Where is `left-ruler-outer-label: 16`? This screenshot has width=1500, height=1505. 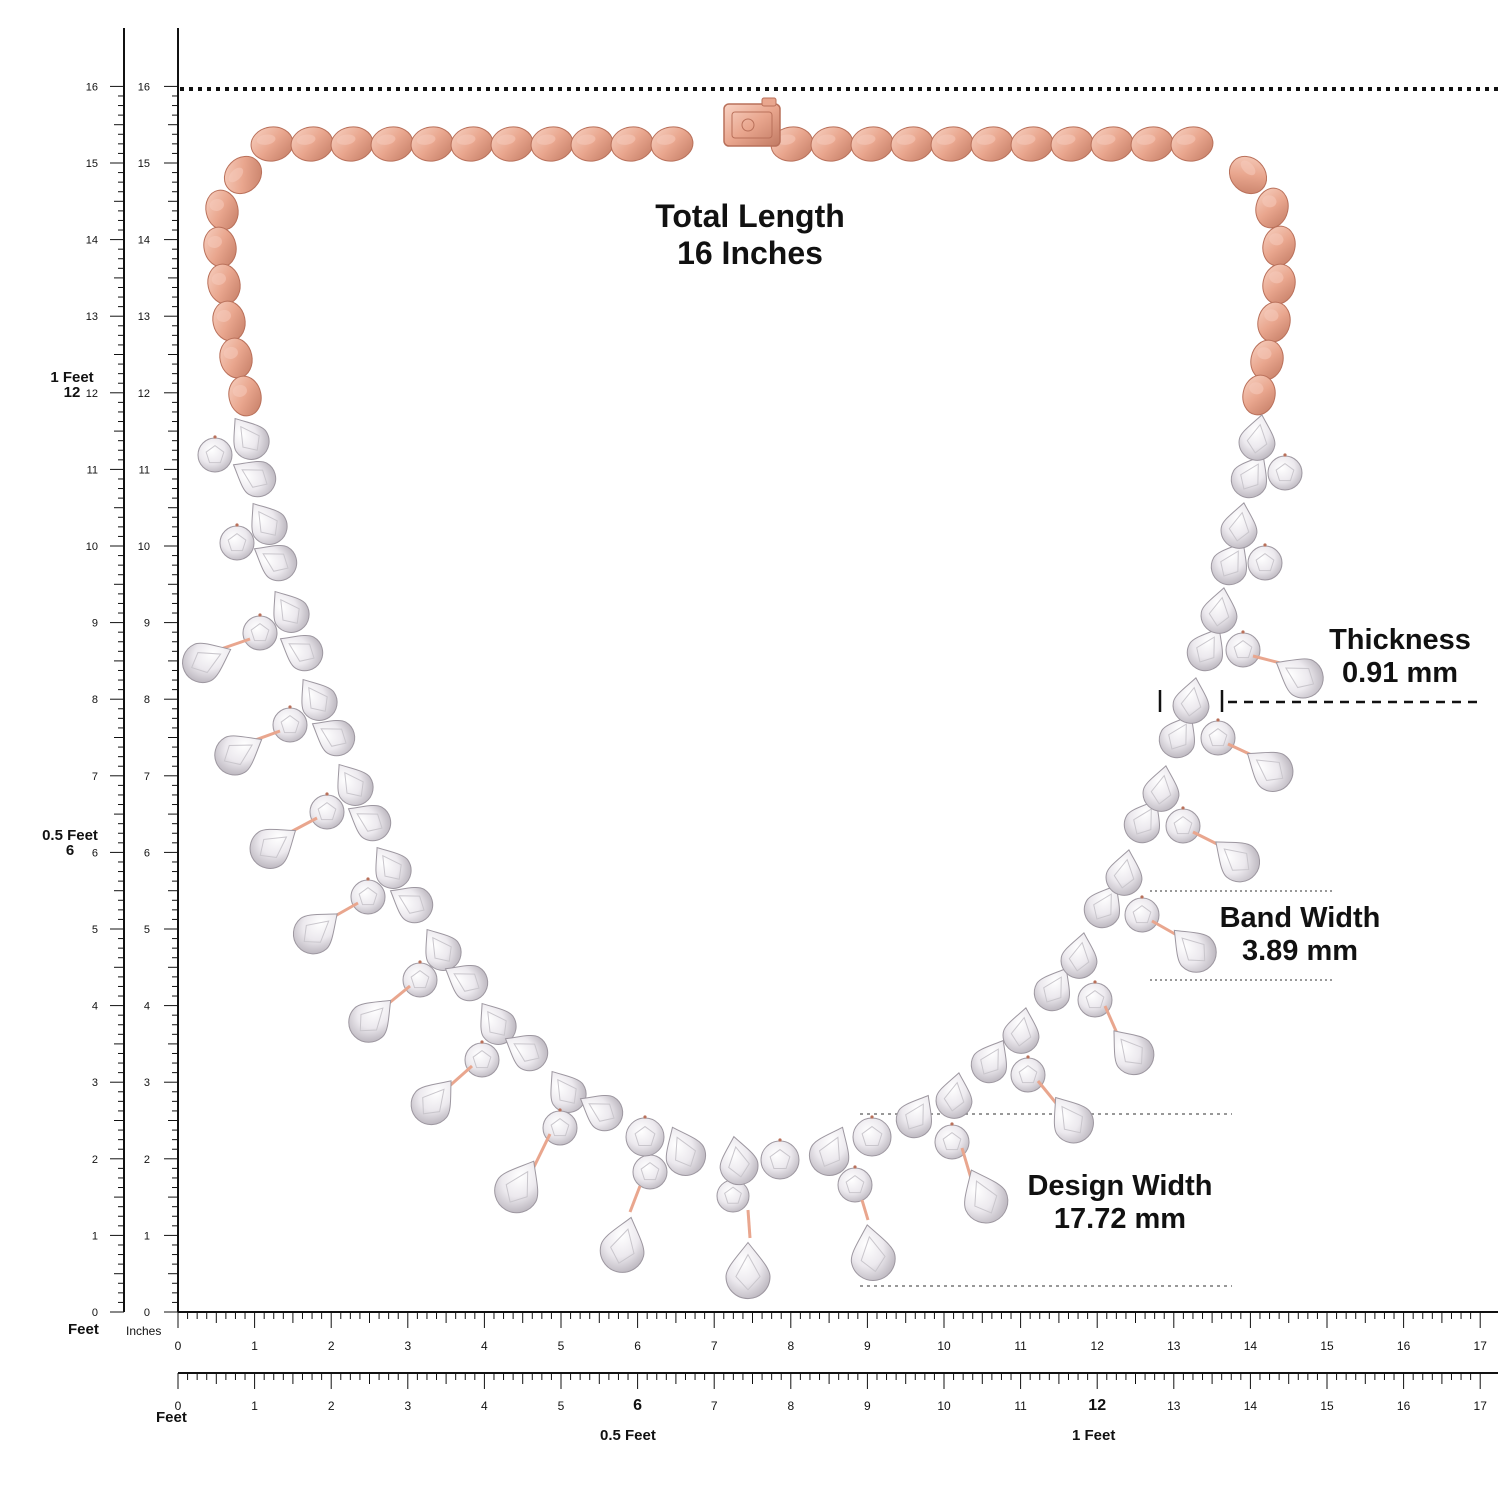 left-ruler-outer-label: 16 is located at coordinates (92, 87).